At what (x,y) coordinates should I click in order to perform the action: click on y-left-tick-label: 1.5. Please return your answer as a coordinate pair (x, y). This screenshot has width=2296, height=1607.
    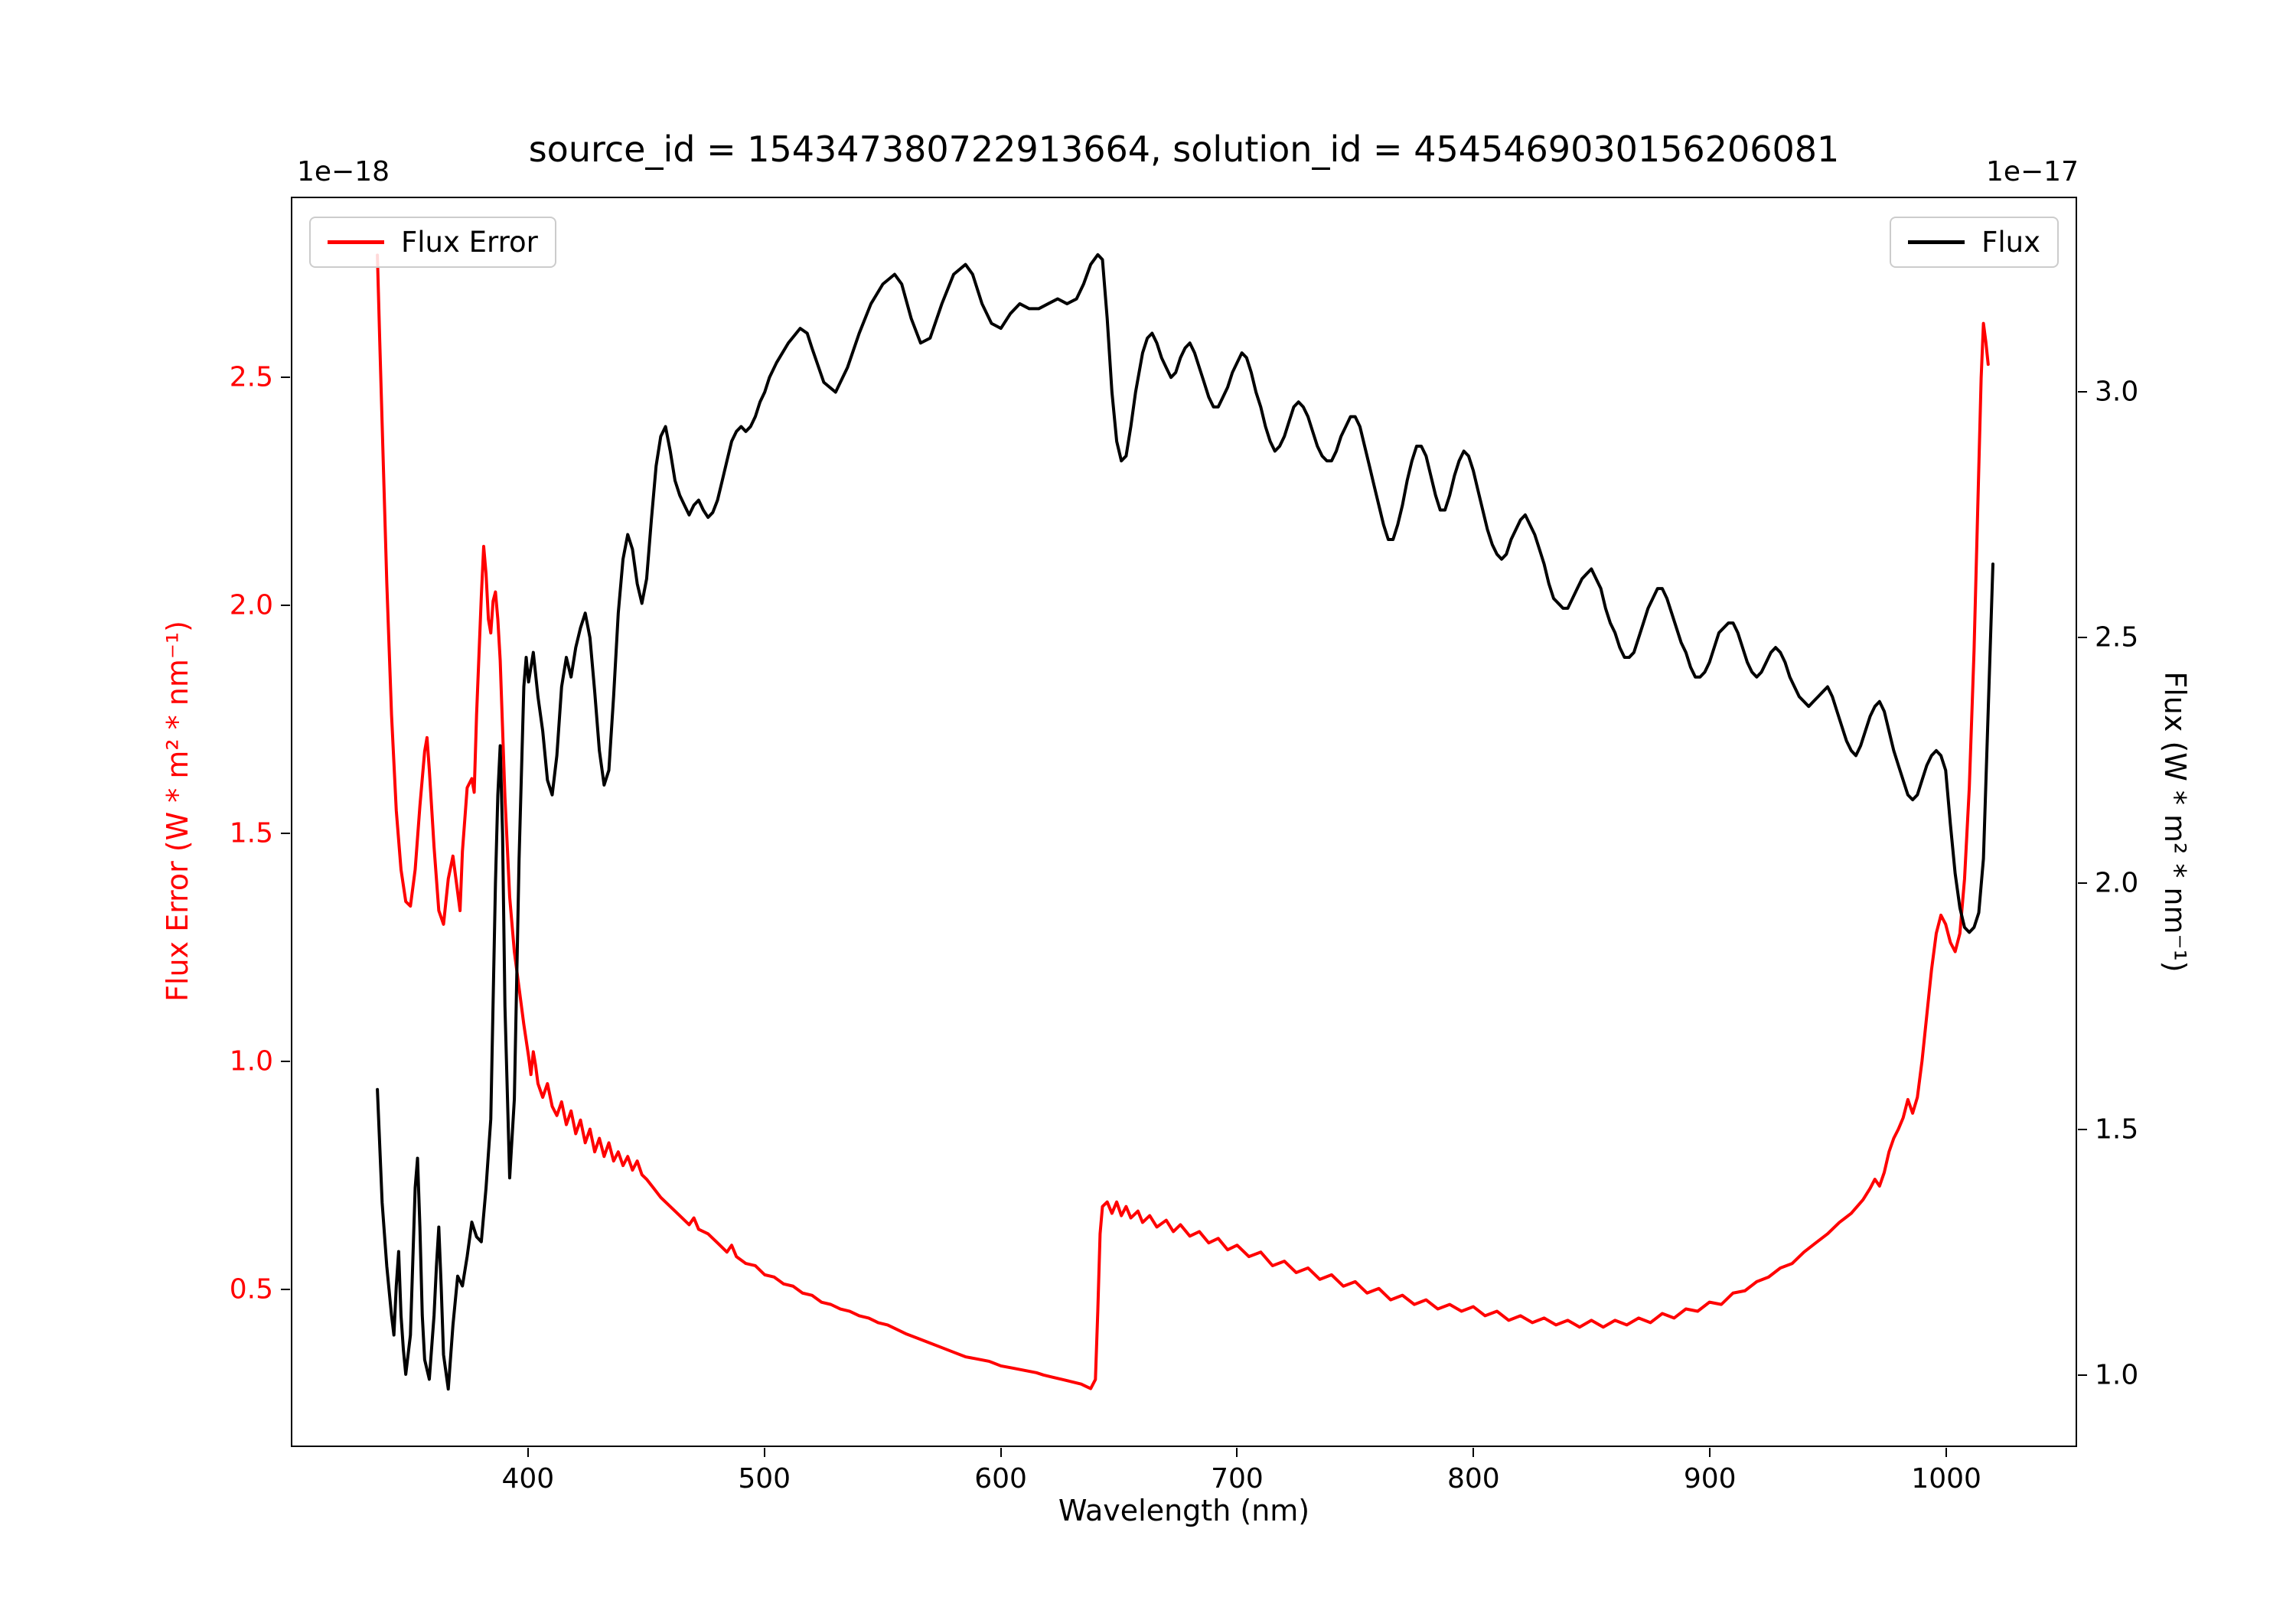
    Looking at the image, I should click on (251, 833).